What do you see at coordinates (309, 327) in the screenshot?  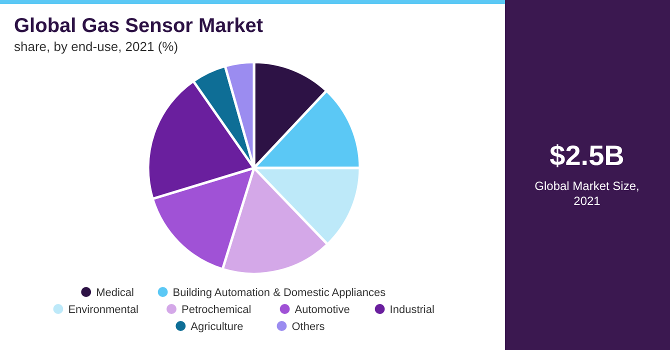 I see `legend-label: Others` at bounding box center [309, 327].